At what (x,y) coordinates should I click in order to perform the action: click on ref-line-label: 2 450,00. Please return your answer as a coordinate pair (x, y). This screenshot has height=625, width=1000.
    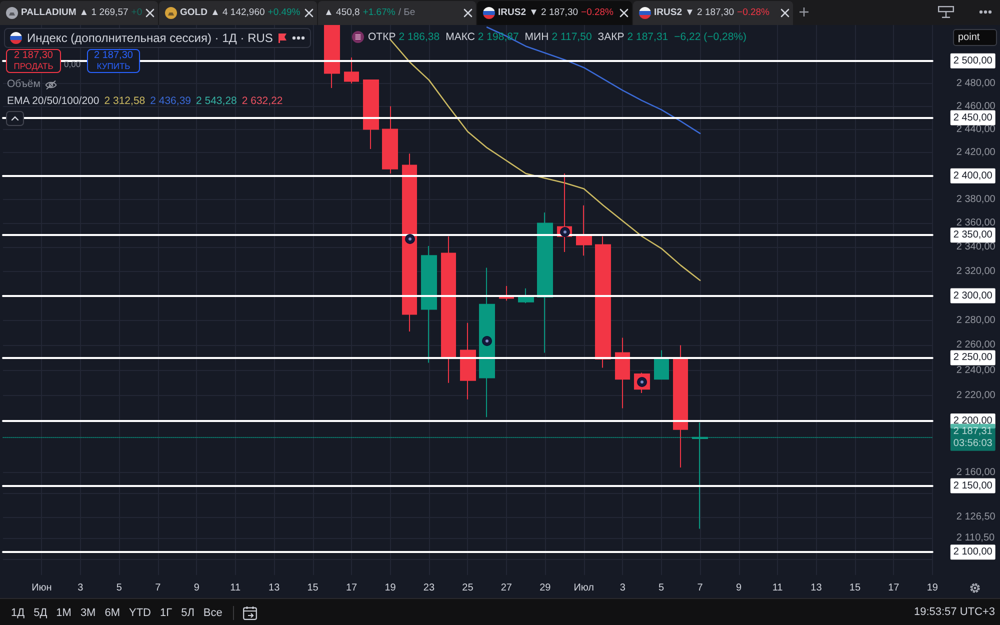
    Looking at the image, I should click on (973, 118).